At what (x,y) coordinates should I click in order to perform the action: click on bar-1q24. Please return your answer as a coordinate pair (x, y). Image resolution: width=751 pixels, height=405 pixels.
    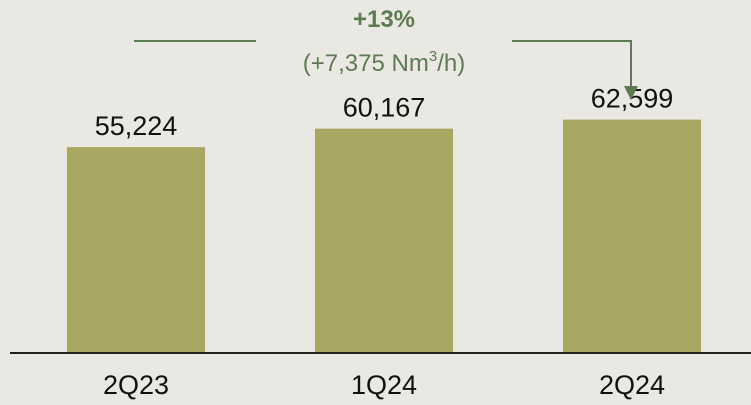
    Looking at the image, I should click on (384, 240).